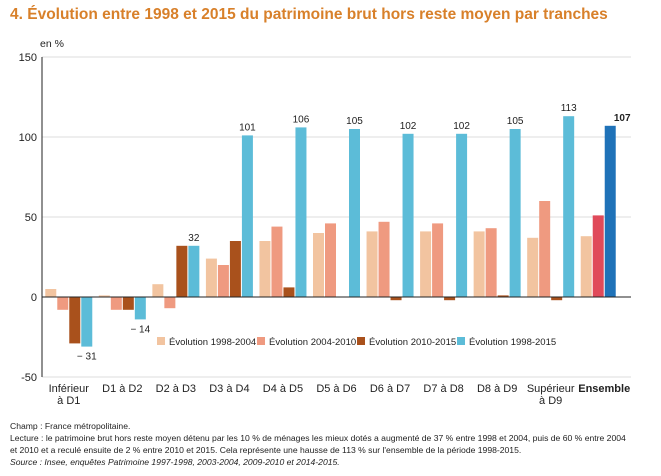 This screenshot has width=661, height=476. What do you see at coordinates (443, 389) in the screenshot?
I see `x-tick-label: D7 à D8` at bounding box center [443, 389].